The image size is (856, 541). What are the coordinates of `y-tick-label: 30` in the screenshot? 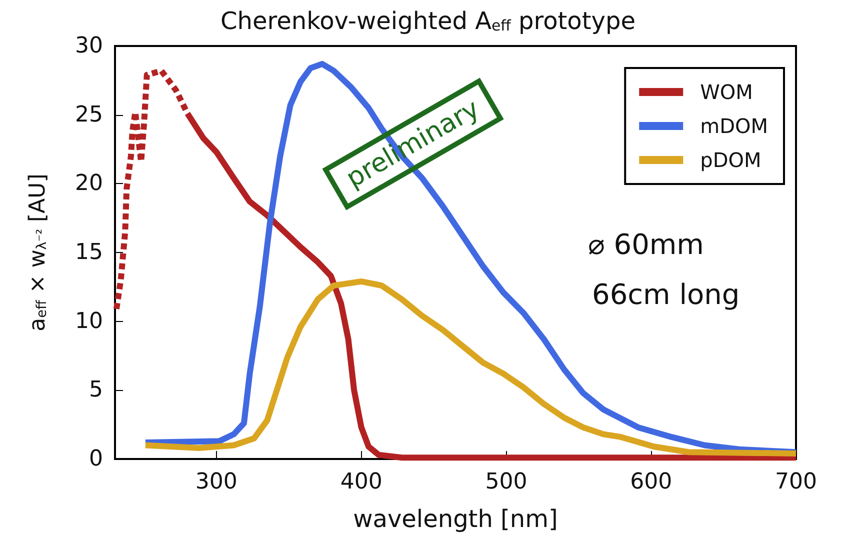 It's located at (89, 46).